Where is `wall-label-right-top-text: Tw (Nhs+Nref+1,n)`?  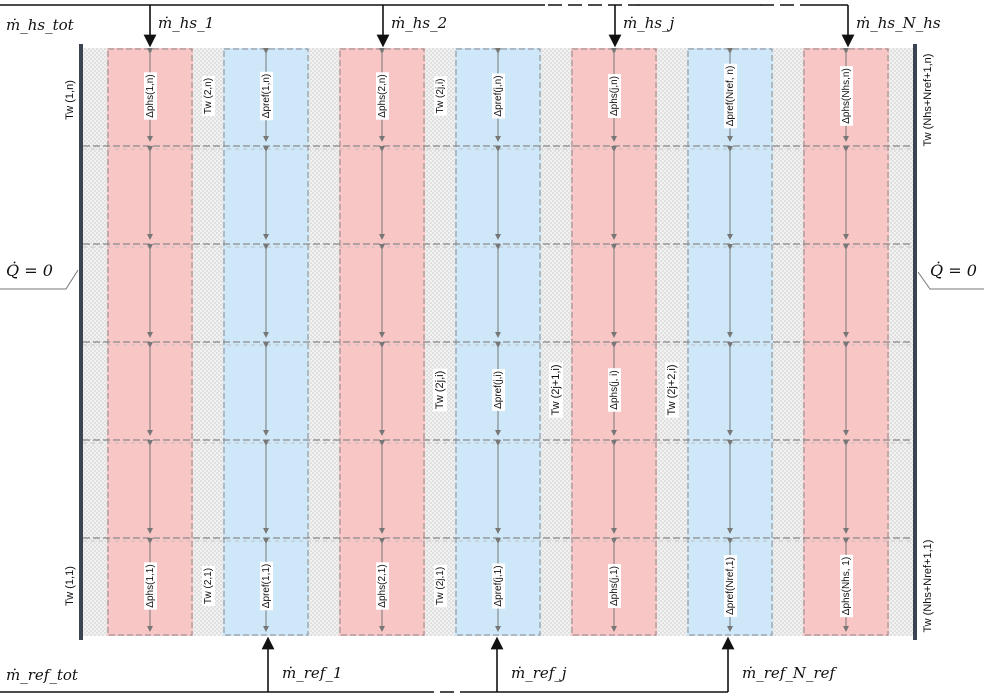 wall-label-right-top-text: Tw (Nhs+Nref+1,n) is located at coordinates (928, 100).